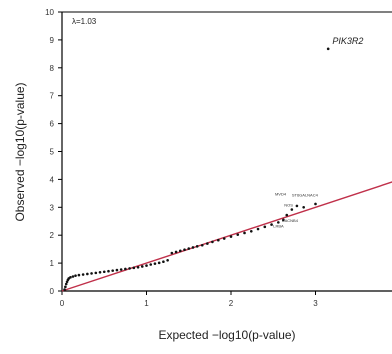 The image size is (392, 354). I want to click on gene-label: ST6GALNAC4, so click(305, 195).